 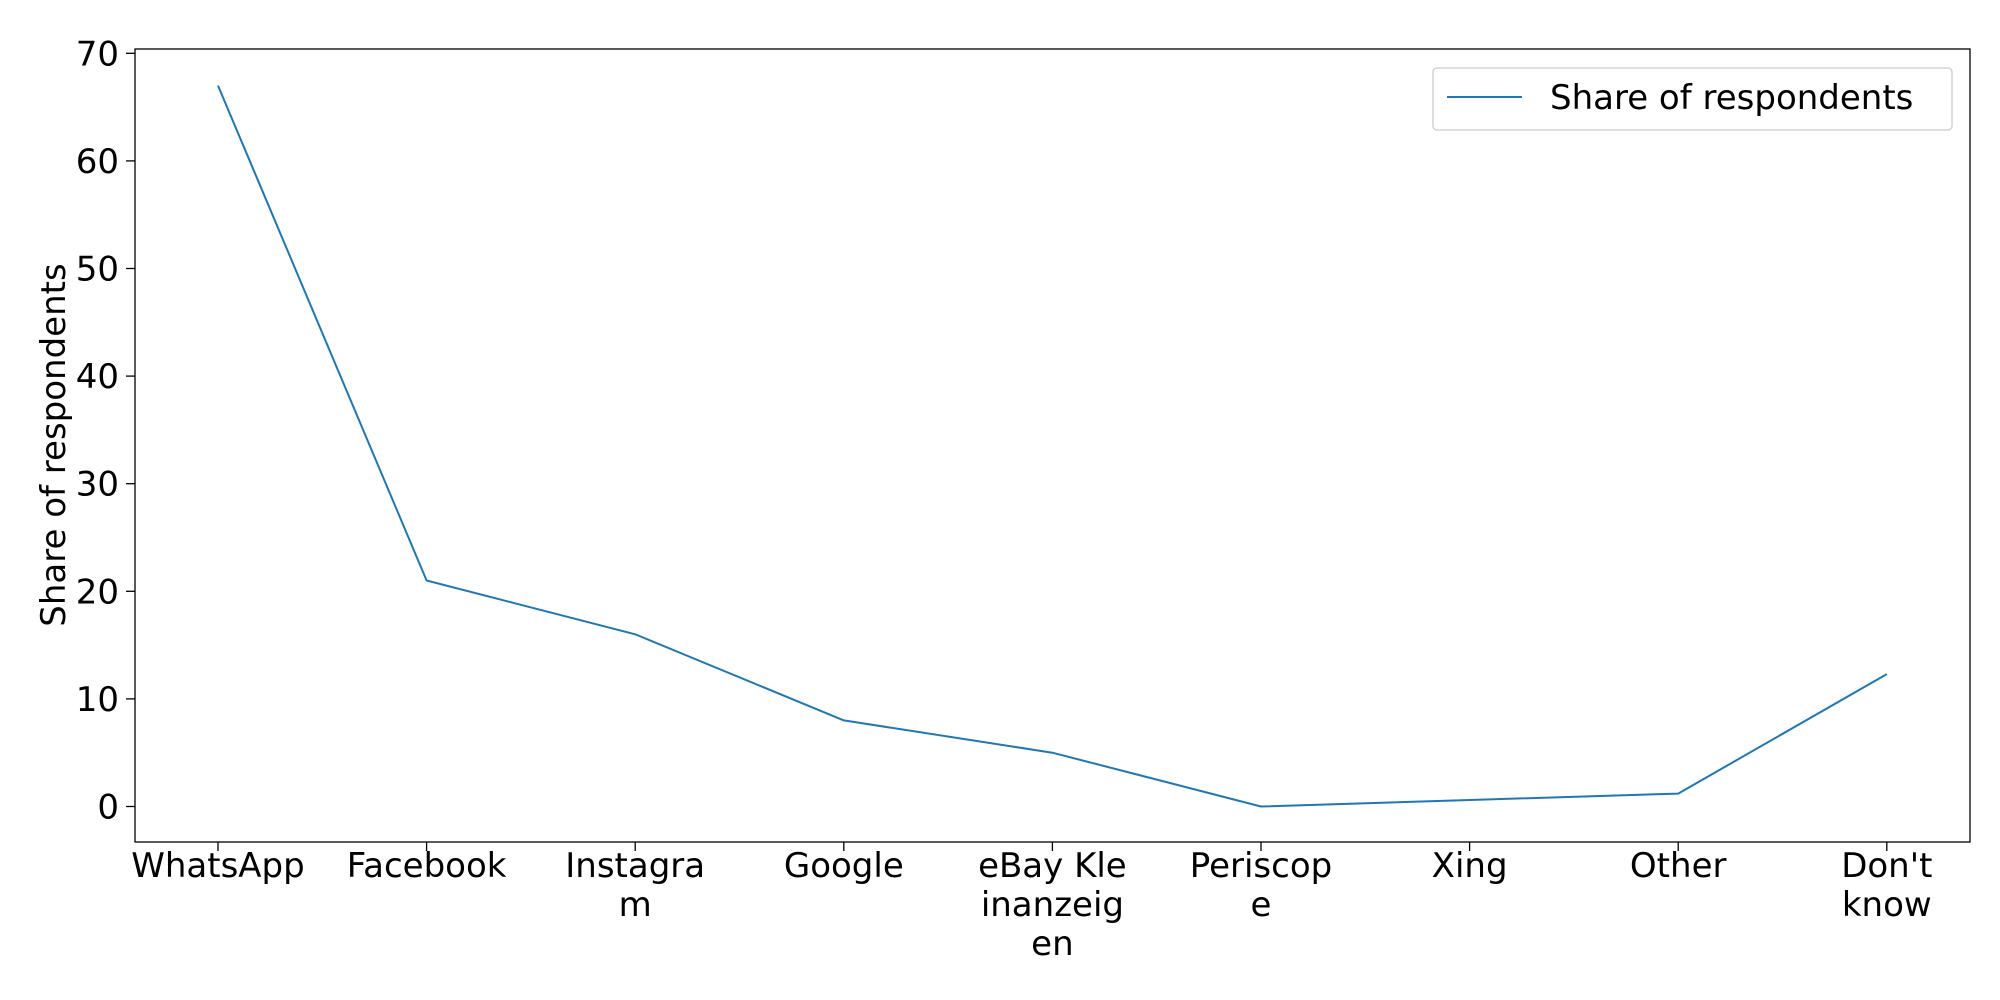 I want to click on x-tick-label: Google, so click(x=844, y=866).